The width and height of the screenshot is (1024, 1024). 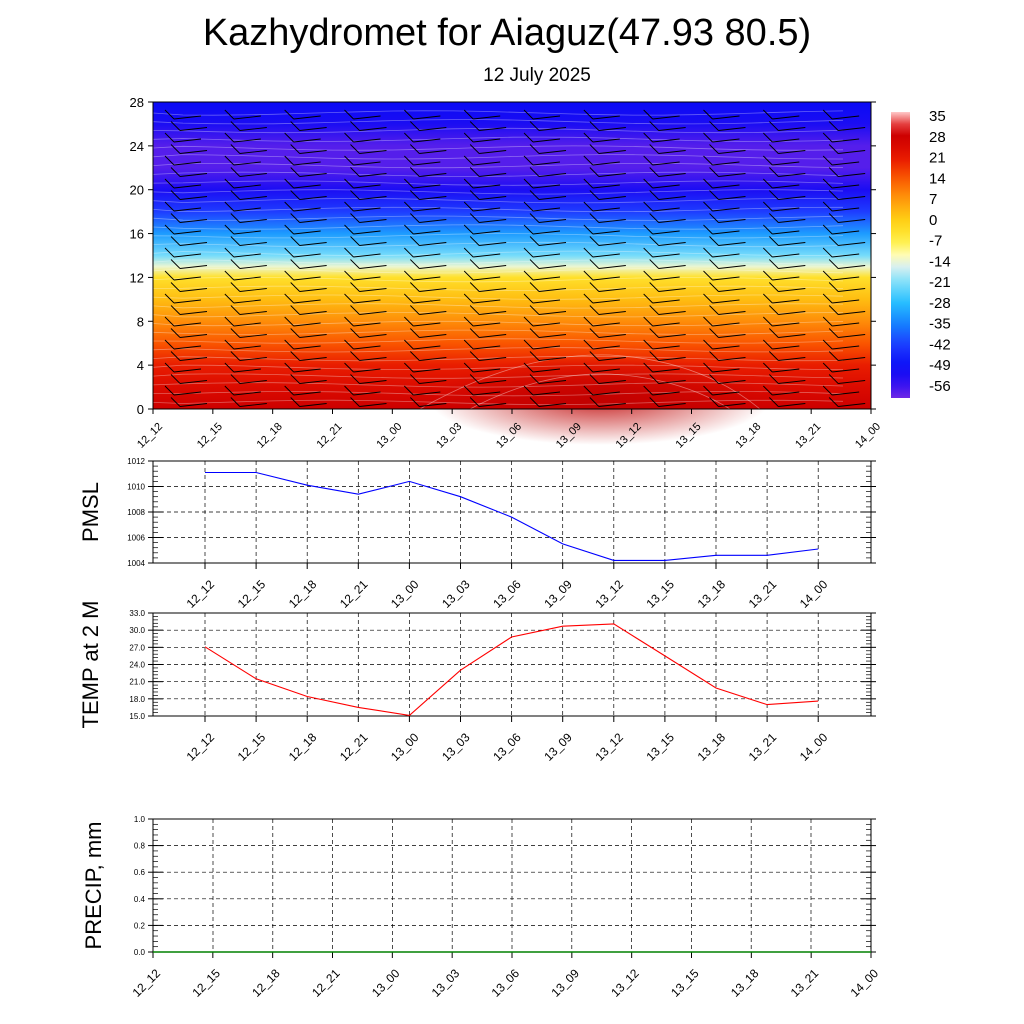 What do you see at coordinates (600, 400) in the screenshot?
I see `heatmap-warm-core` at bounding box center [600, 400].